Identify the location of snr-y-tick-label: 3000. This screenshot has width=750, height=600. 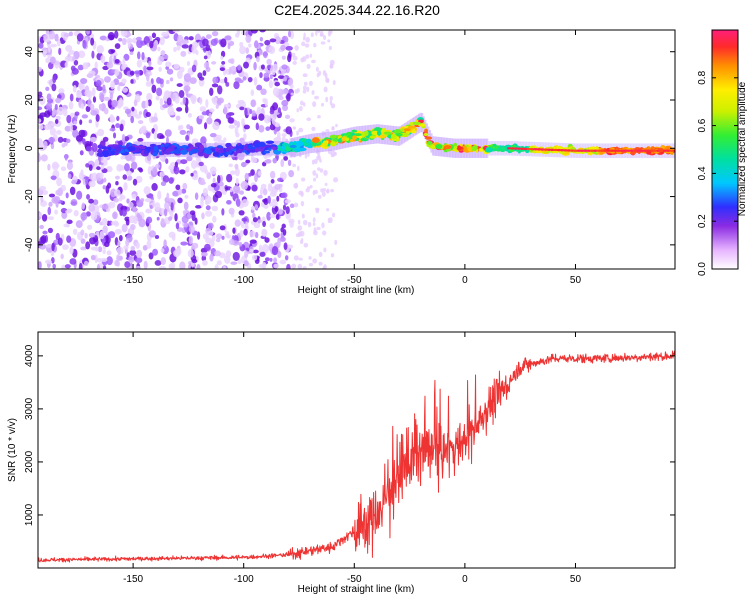
(29, 408).